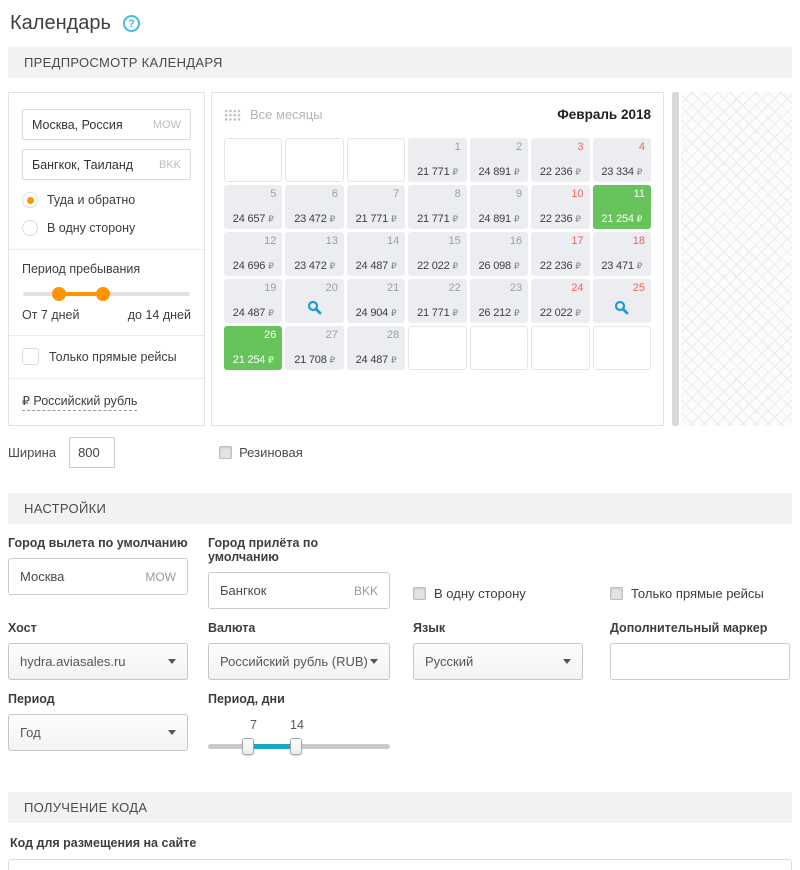  Describe the element at coordinates (253, 348) in the screenshot. I see `calendar-day-cell: 26 21 254 ₽` at that location.